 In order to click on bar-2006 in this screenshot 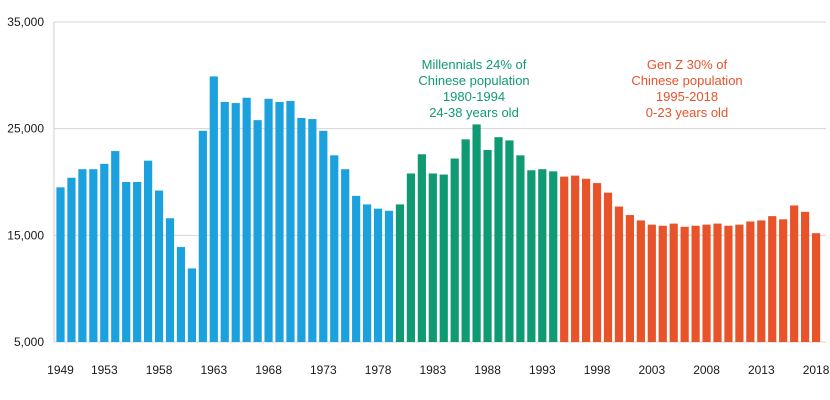, I will do `click(684, 284)`.